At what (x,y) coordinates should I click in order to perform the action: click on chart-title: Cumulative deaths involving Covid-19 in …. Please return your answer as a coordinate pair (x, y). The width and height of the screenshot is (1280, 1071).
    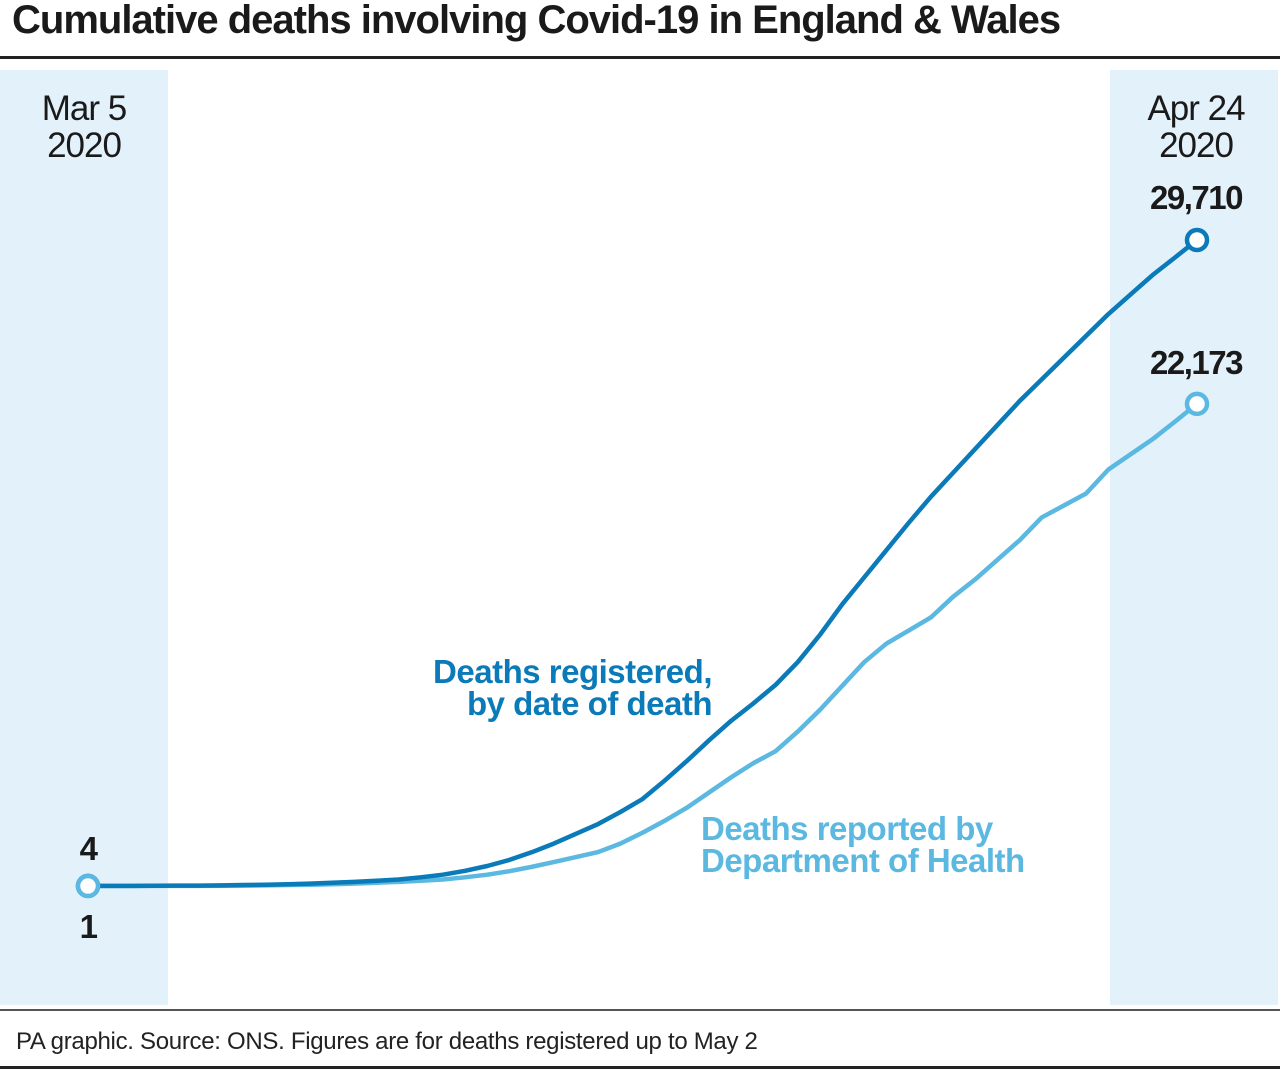
    Looking at the image, I should click on (536, 21).